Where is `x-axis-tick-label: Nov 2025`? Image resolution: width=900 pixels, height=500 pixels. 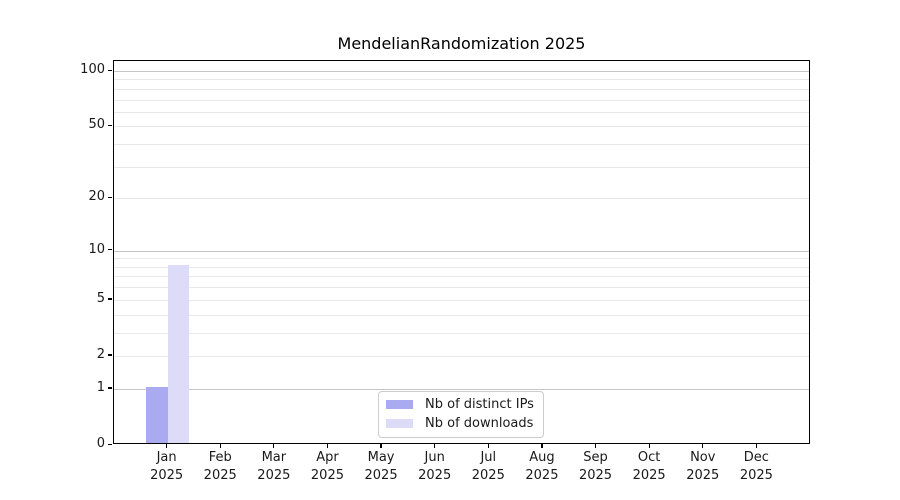 x-axis-tick-label: Nov 2025 is located at coordinates (703, 466).